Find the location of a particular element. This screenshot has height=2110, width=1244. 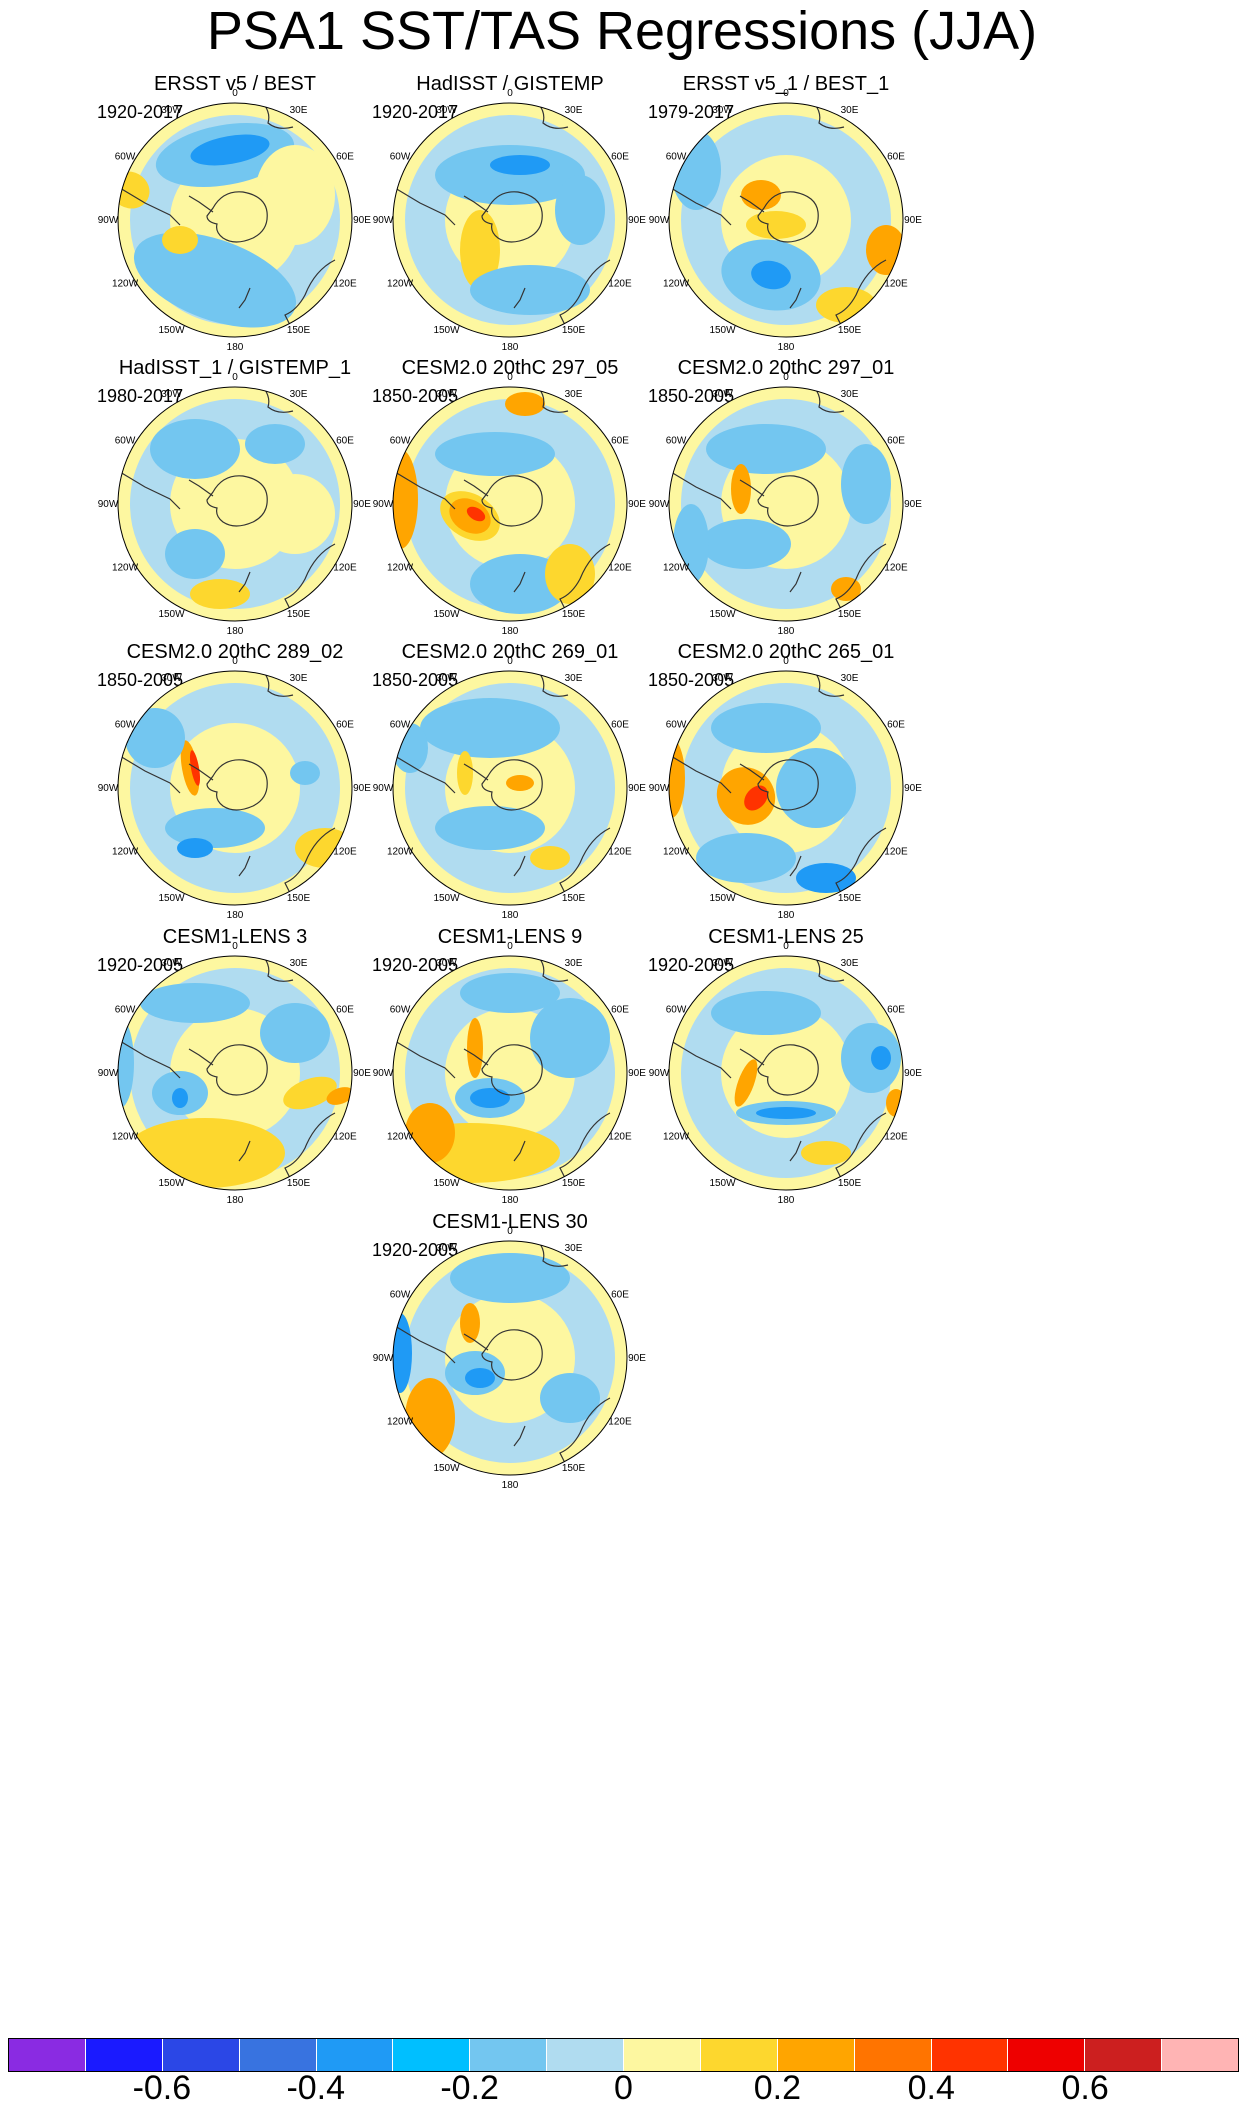

panel-title: CESM2.0 20thC 289_02 is located at coordinates (235, 652).